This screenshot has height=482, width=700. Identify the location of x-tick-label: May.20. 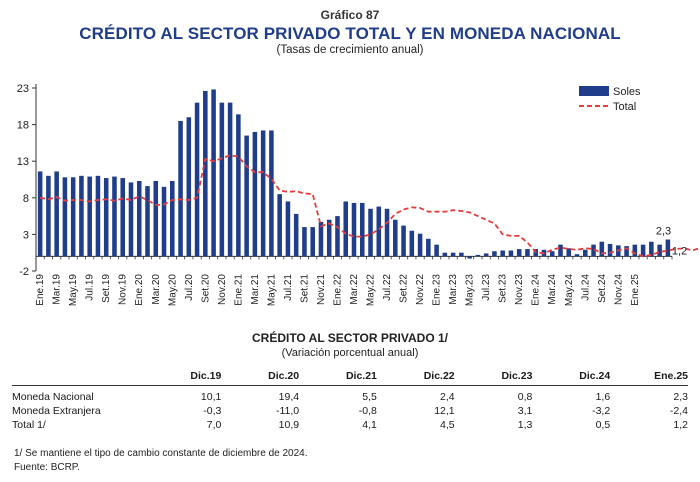
(172, 290).